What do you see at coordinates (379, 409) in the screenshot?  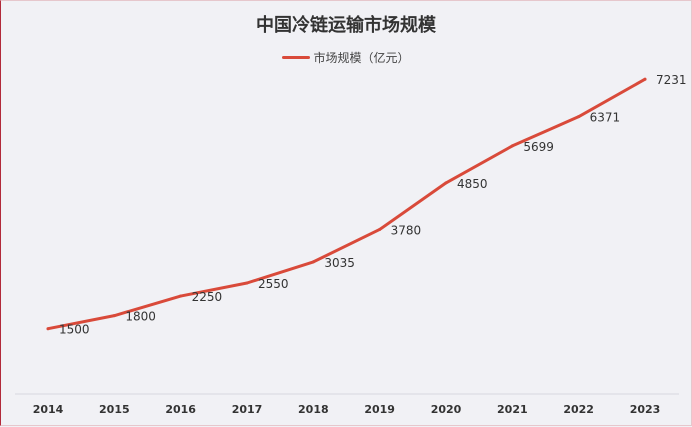 I see `x-tick-label: 2019` at bounding box center [379, 409].